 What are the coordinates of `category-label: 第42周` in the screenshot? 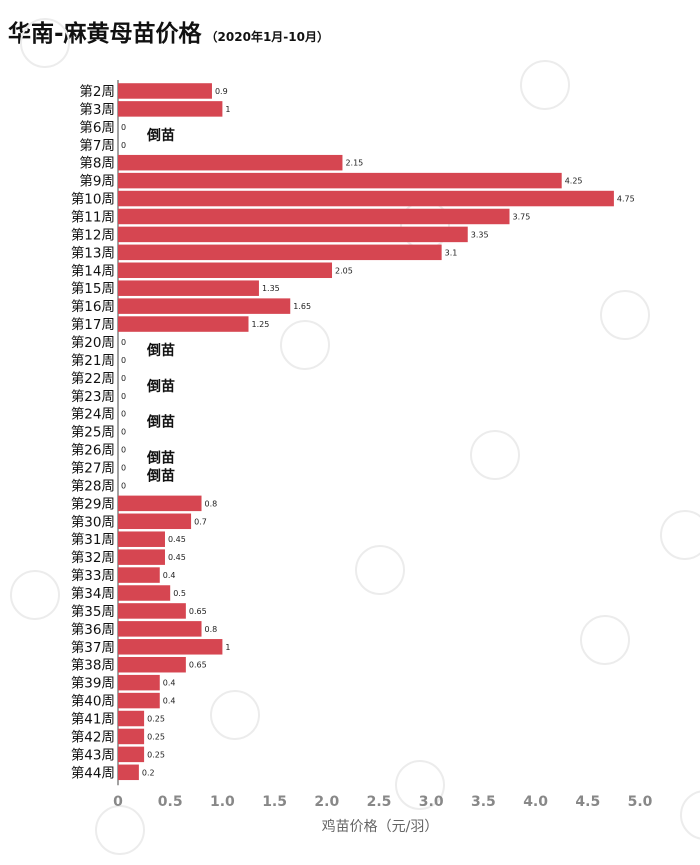 It's located at (93, 736).